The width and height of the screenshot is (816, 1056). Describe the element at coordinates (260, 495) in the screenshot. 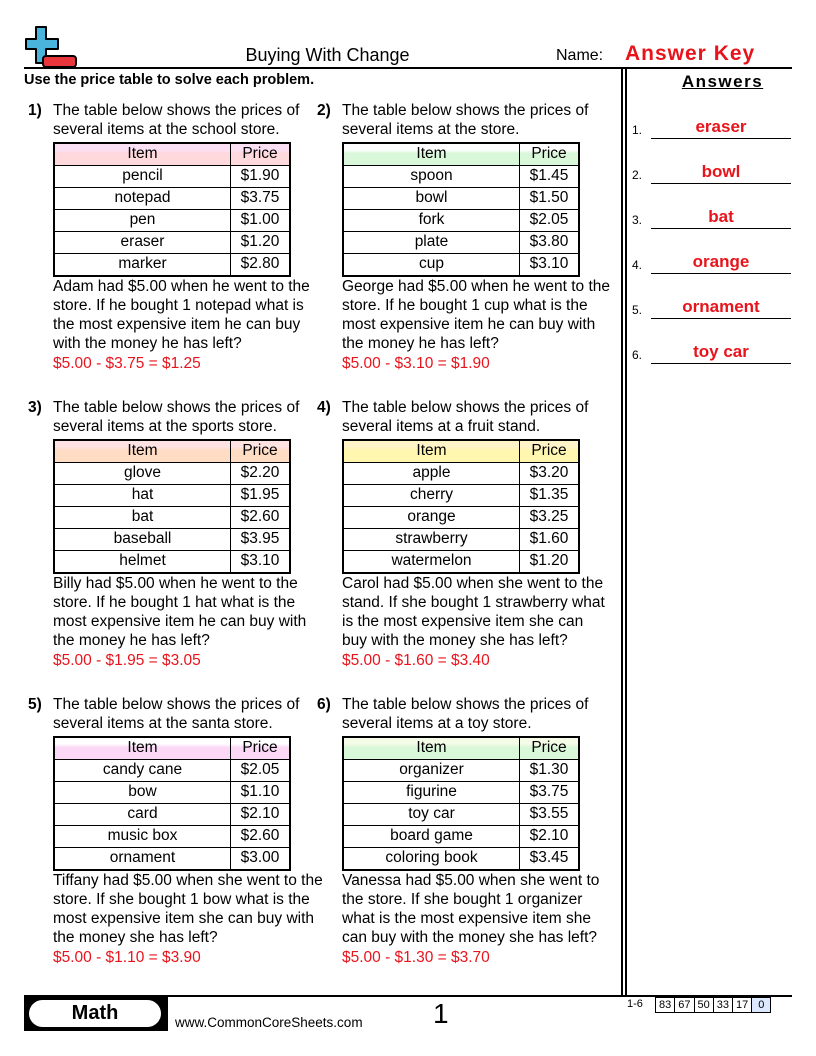

I see `price-cell: $1.95` at that location.